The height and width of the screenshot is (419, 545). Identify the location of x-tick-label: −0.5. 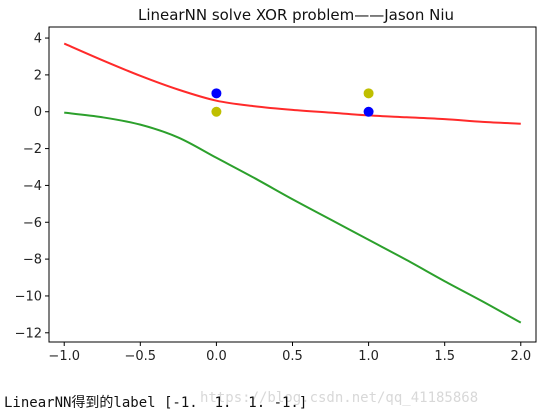
(141, 356).